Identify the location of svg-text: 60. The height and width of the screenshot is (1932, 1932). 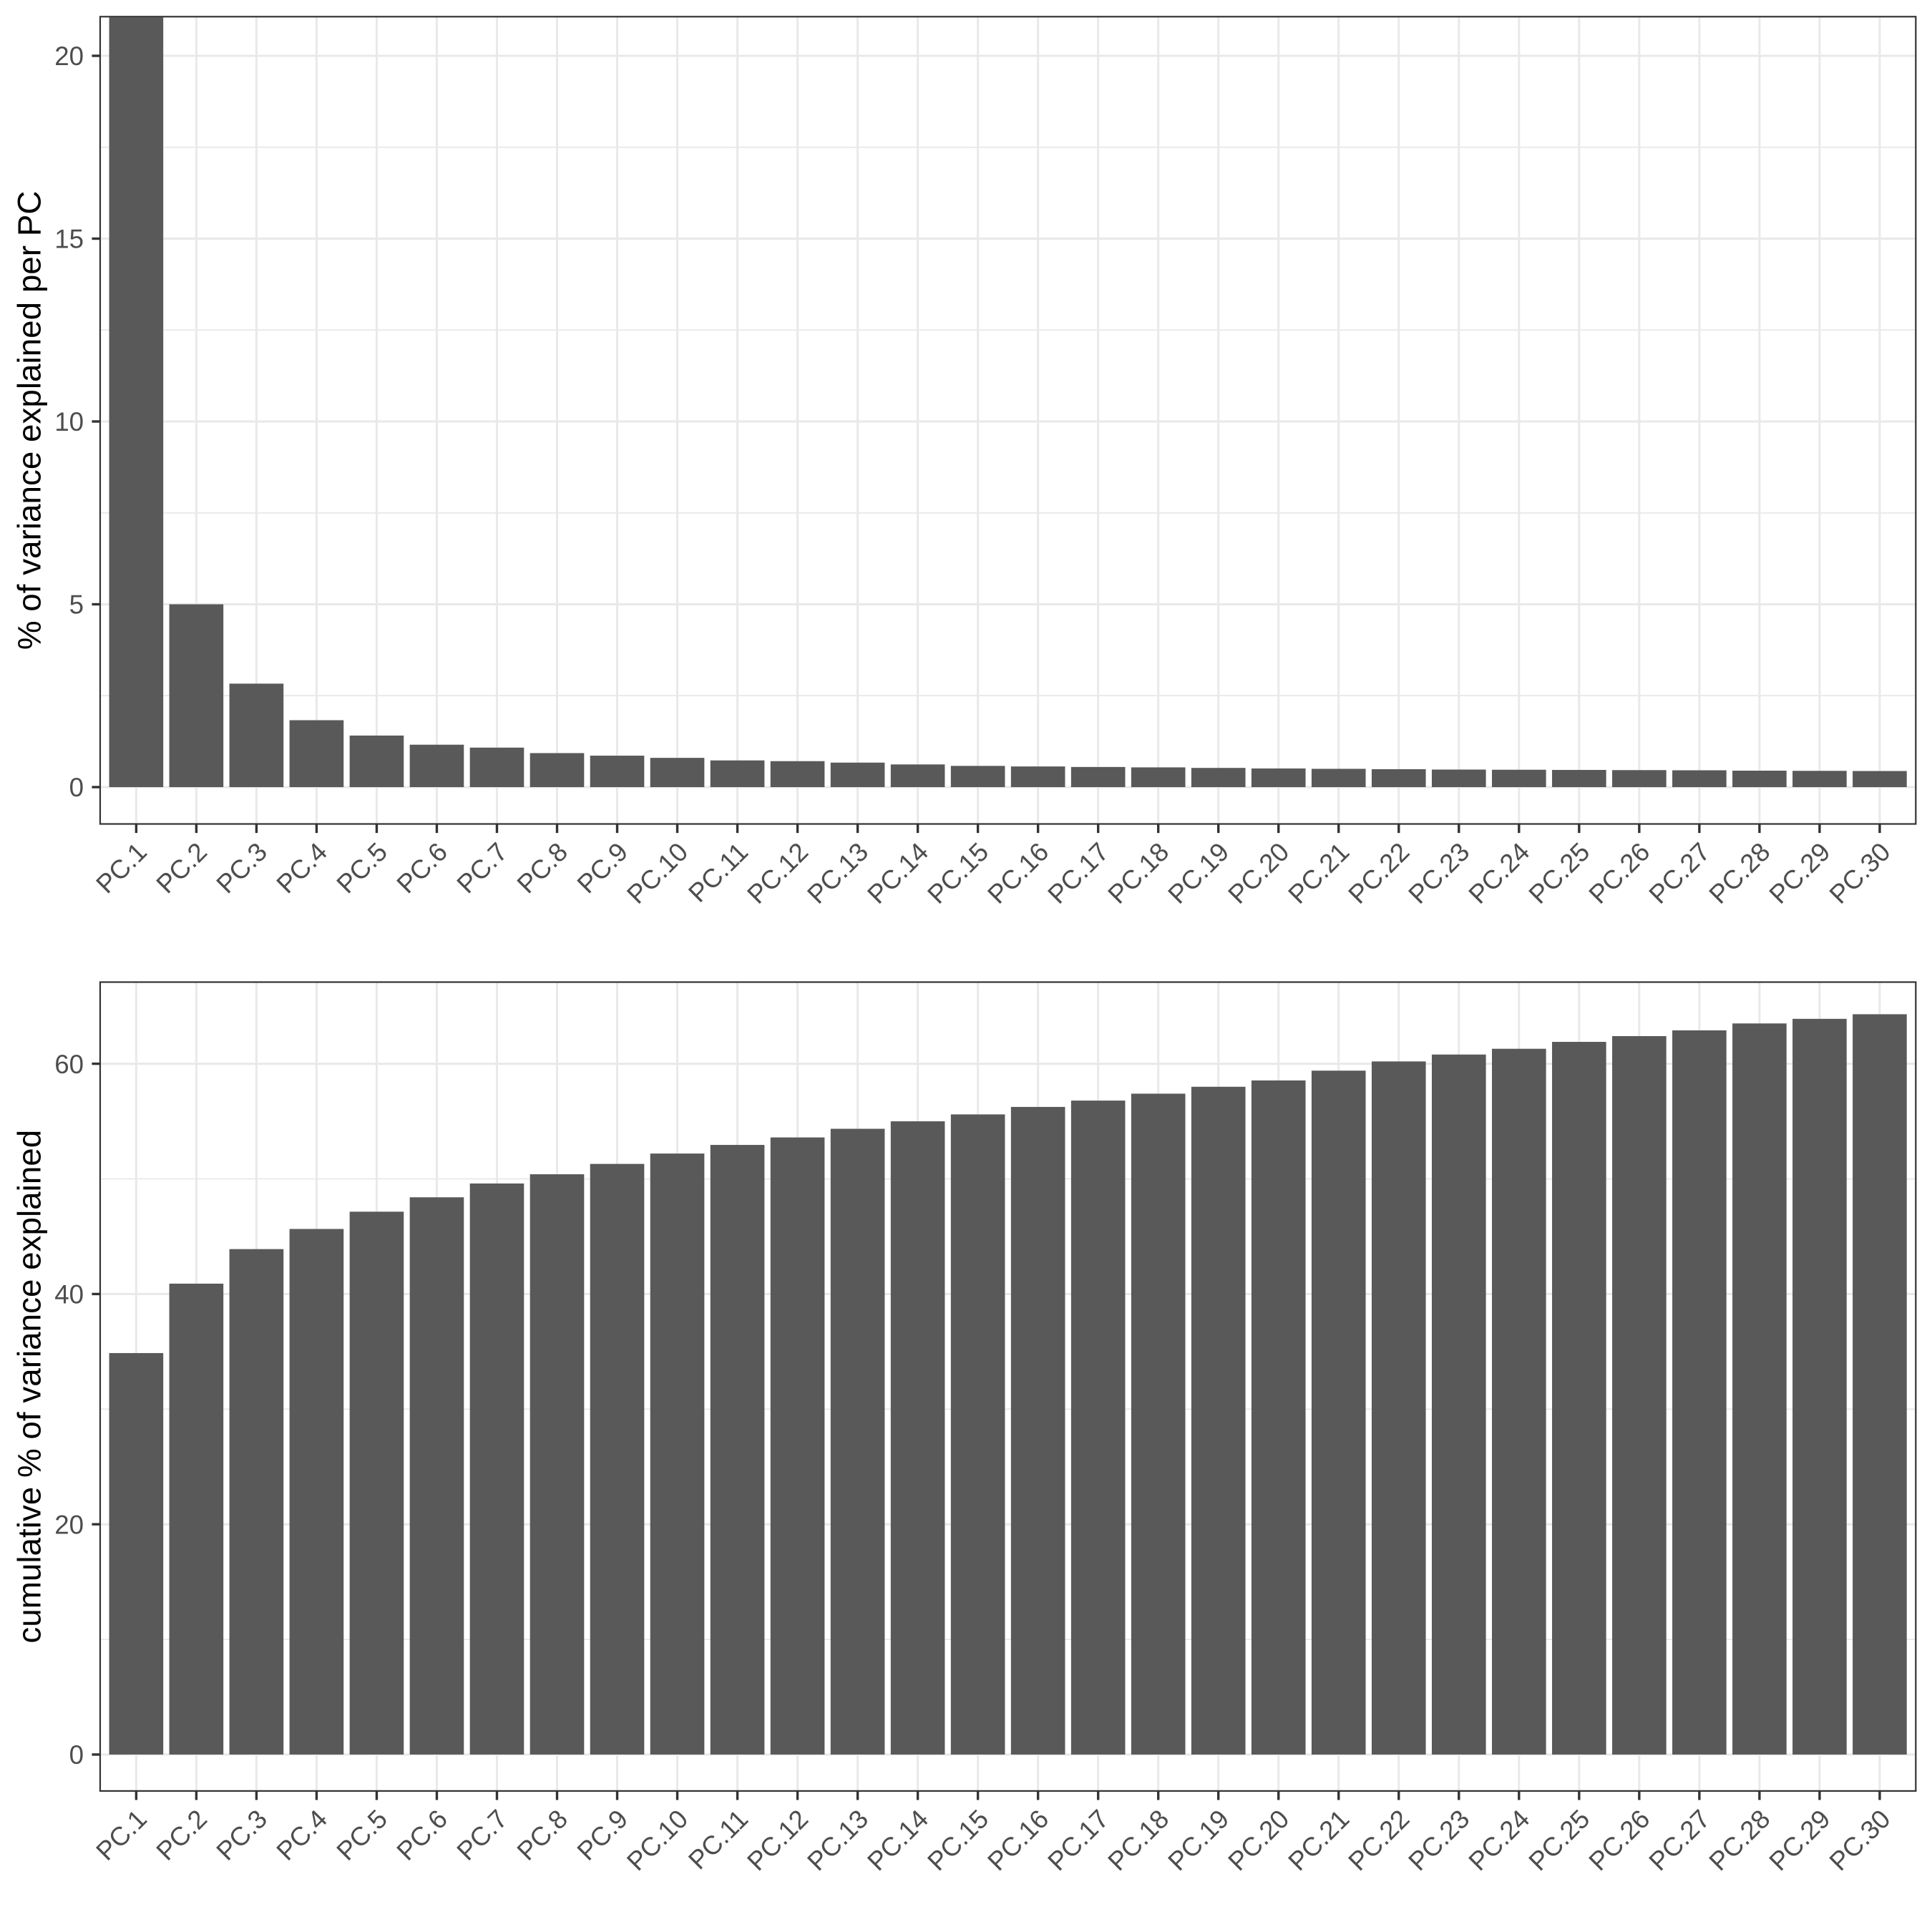
(69, 1064).